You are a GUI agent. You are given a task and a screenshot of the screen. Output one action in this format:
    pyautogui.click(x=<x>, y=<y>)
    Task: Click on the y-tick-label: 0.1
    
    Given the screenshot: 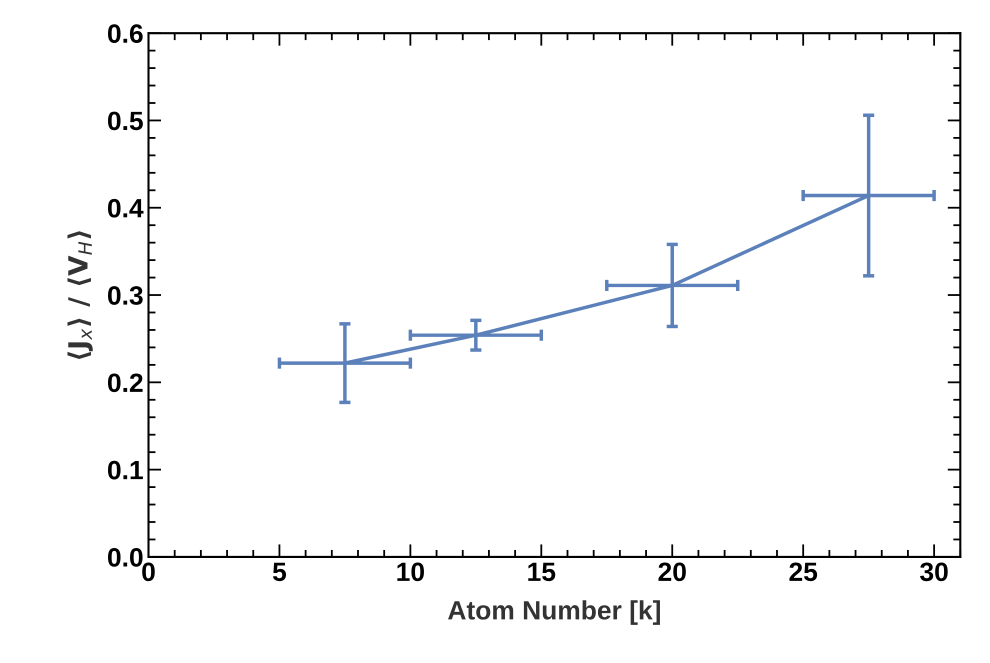 What is the action you would take?
    pyautogui.click(x=125, y=470)
    